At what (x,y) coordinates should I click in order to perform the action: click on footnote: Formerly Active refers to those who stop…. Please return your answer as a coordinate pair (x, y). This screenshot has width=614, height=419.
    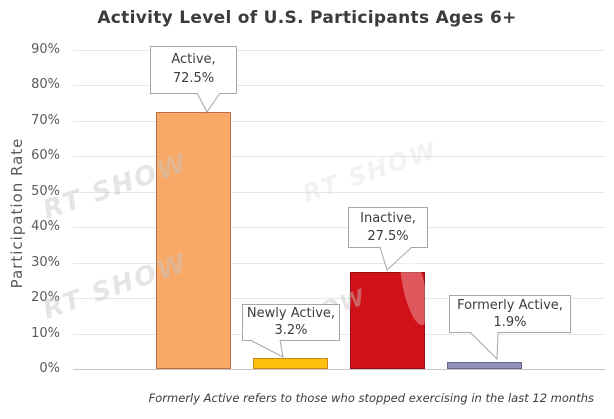
    Looking at the image, I should click on (371, 398).